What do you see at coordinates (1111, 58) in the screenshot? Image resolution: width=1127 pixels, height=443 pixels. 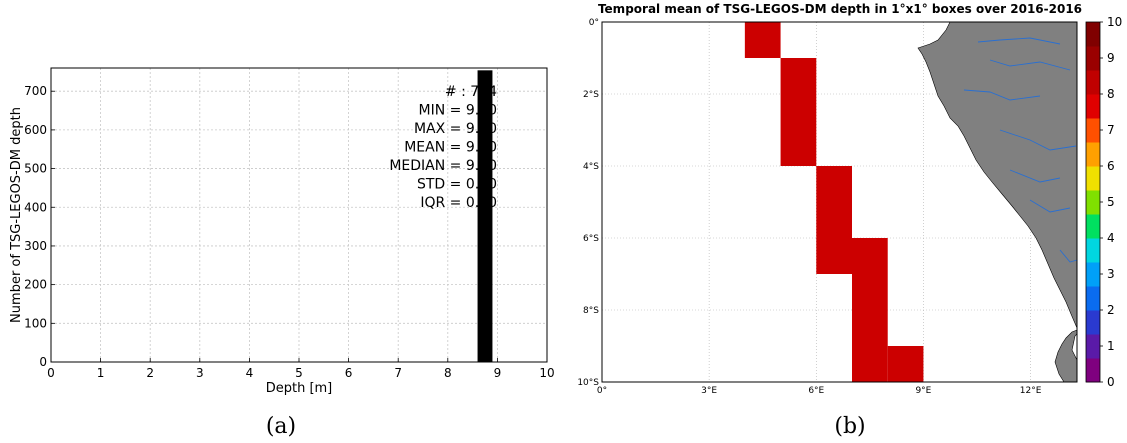 I see `colorbar-tick-label: 9` at bounding box center [1111, 58].